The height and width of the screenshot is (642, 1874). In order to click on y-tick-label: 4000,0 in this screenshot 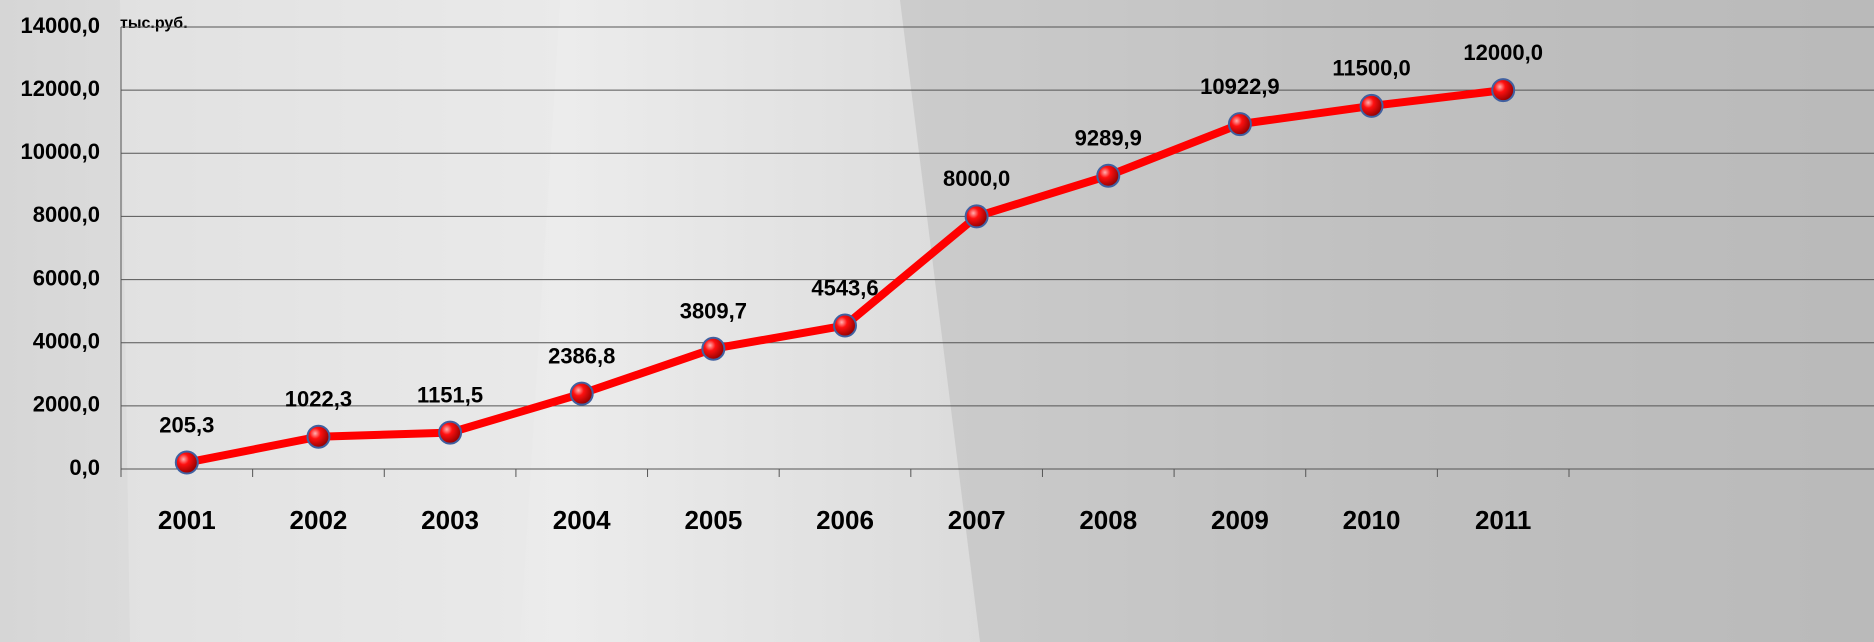, I will do `click(66, 341)`.